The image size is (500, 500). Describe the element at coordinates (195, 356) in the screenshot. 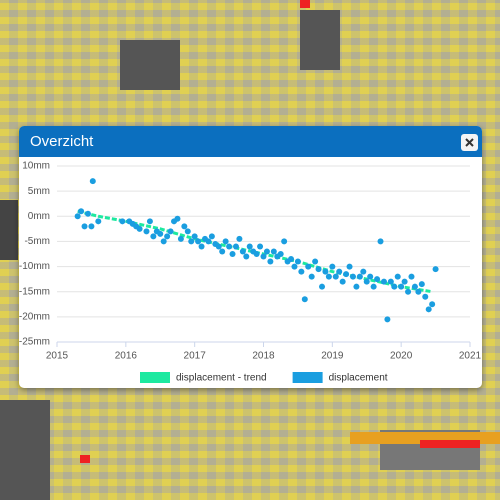

I see `x-tick-label: 2017` at that location.